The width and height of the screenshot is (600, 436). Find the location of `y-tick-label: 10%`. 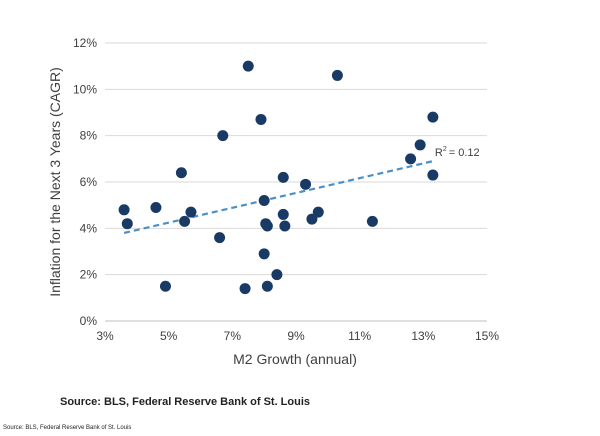

y-tick-label: 10% is located at coordinates (85, 89).